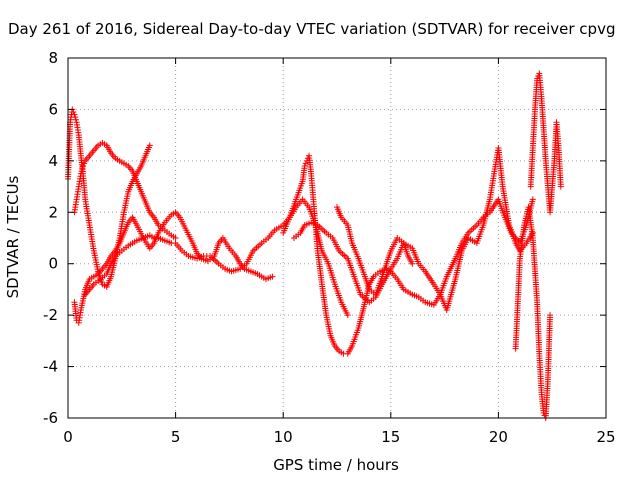 The image size is (640, 480). Describe the element at coordinates (50, 315) in the screenshot. I see `y-tick-label: -2` at that location.